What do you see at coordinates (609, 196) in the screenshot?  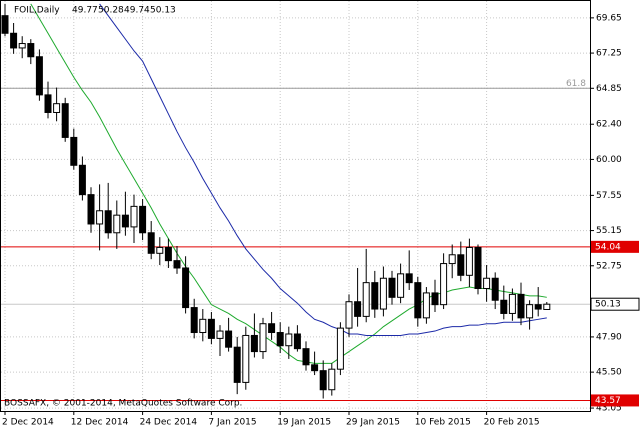 I see `y-tick-label: 57.55` at bounding box center [609, 196].